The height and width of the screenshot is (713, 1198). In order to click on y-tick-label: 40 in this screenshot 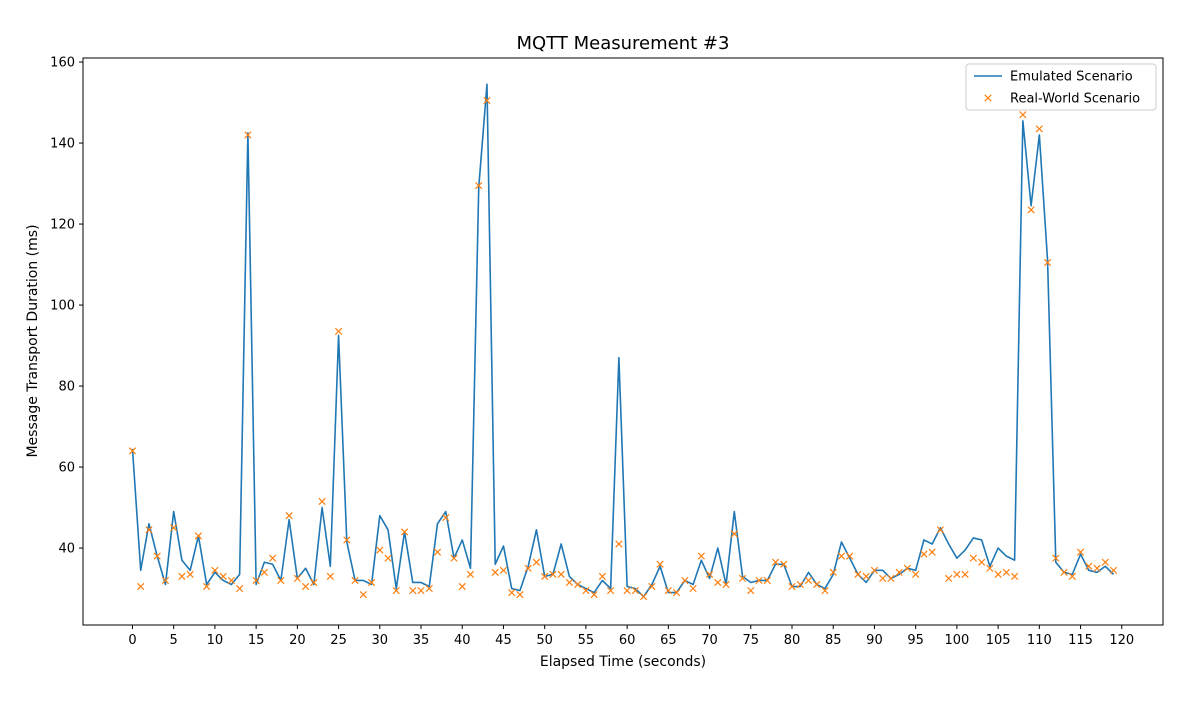, I will do `click(66, 549)`.